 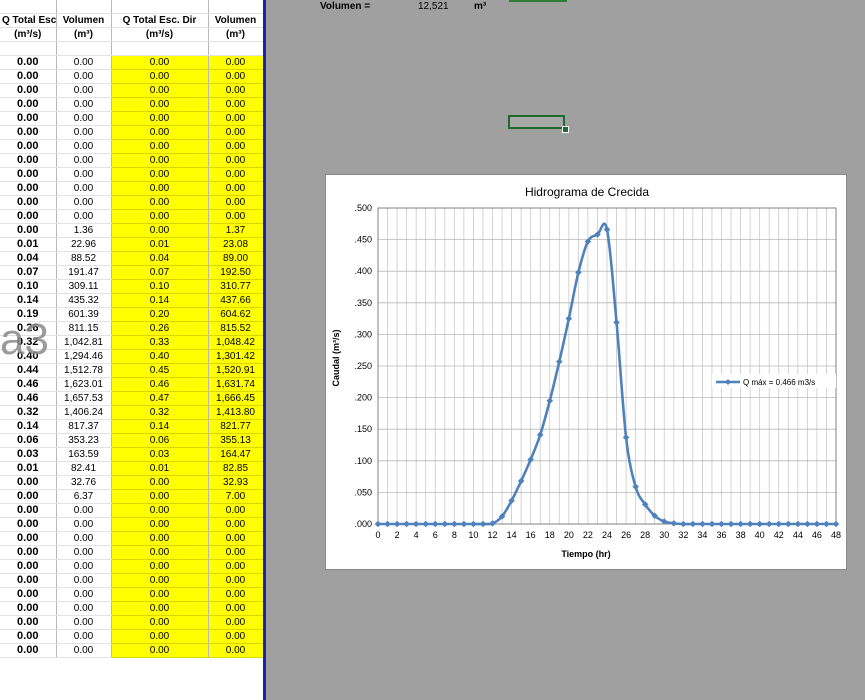 I want to click on q-total-cell: 0.01, so click(x=28, y=468).